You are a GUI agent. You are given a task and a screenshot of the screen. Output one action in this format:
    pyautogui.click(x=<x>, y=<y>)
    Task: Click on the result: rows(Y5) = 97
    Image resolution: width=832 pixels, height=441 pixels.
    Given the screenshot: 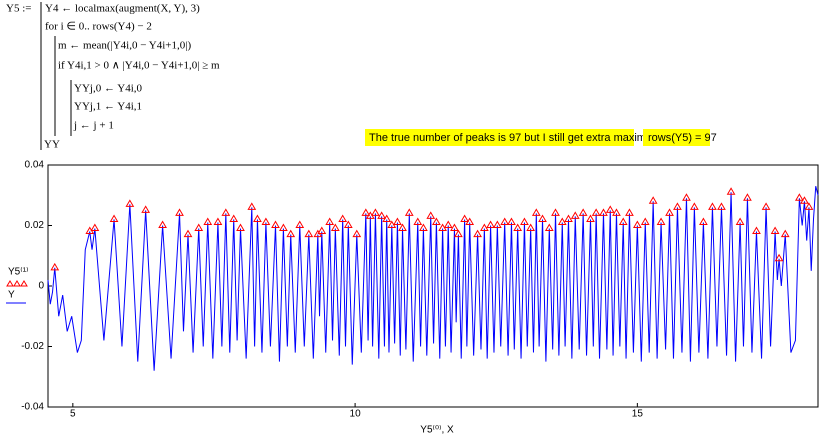 What is the action you would take?
    pyautogui.click(x=682, y=138)
    